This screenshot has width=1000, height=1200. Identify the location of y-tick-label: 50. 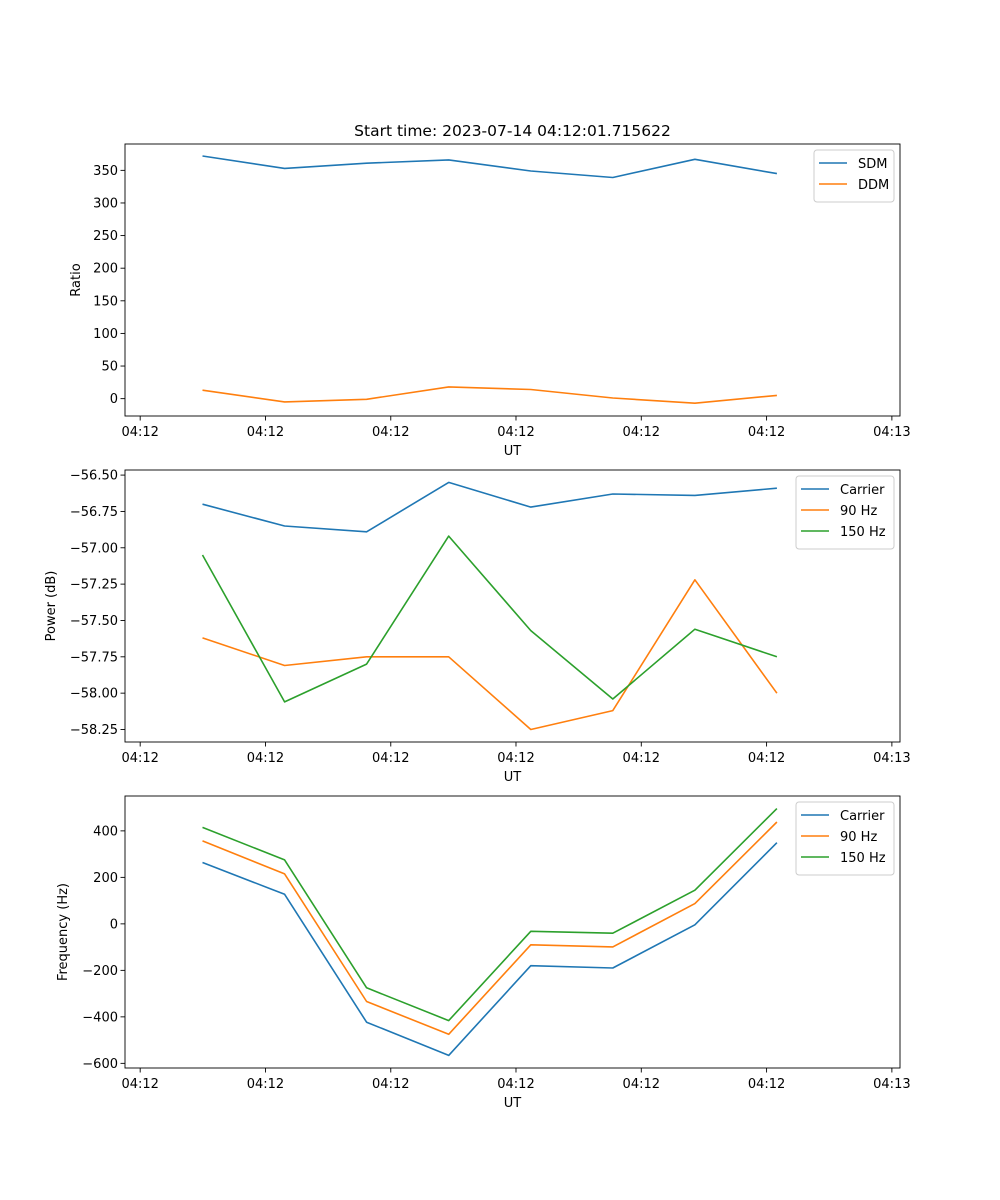
(109, 367).